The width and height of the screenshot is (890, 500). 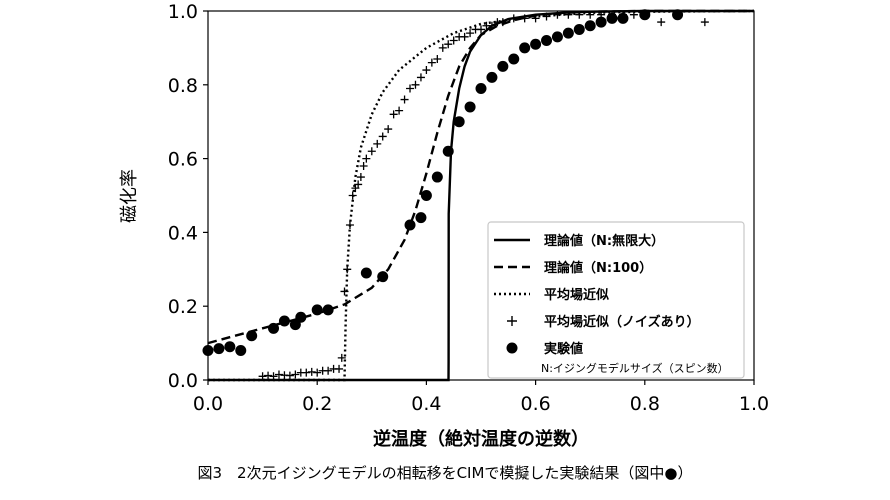 What do you see at coordinates (645, 404) in the screenshot?
I see `x-tick-label: 0.8` at bounding box center [645, 404].